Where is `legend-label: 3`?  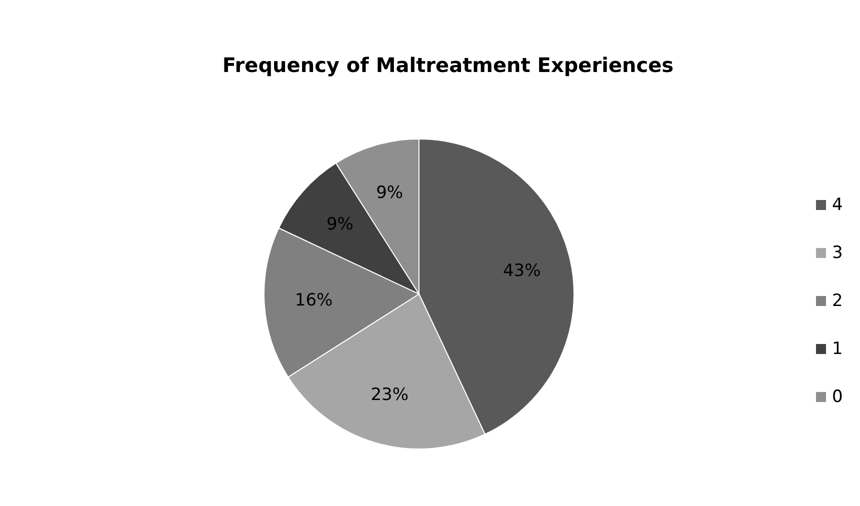
legend-label: 3 is located at coordinates (837, 253).